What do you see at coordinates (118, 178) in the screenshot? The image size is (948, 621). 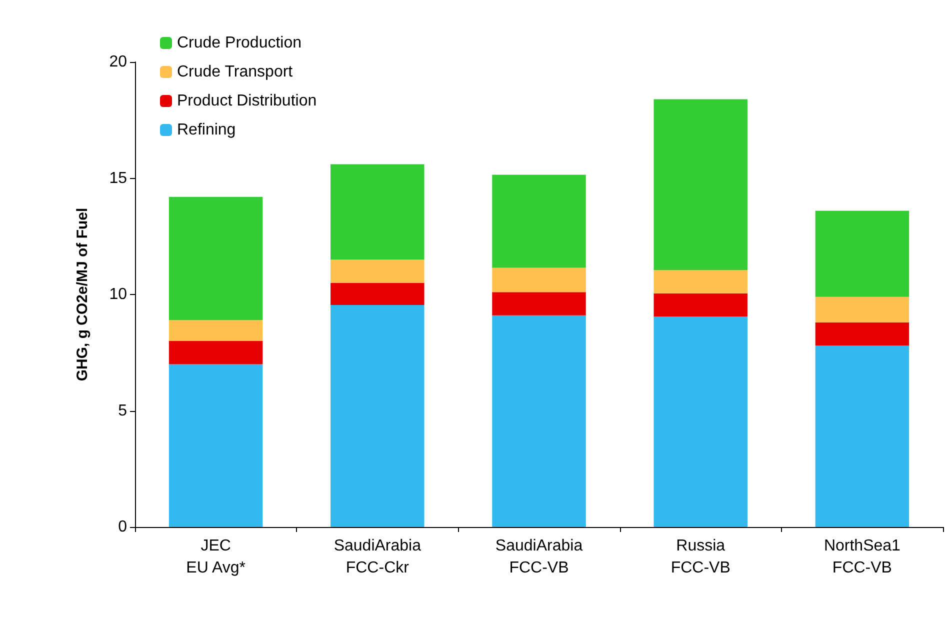 I see `y-tick-label: 15` at bounding box center [118, 178].